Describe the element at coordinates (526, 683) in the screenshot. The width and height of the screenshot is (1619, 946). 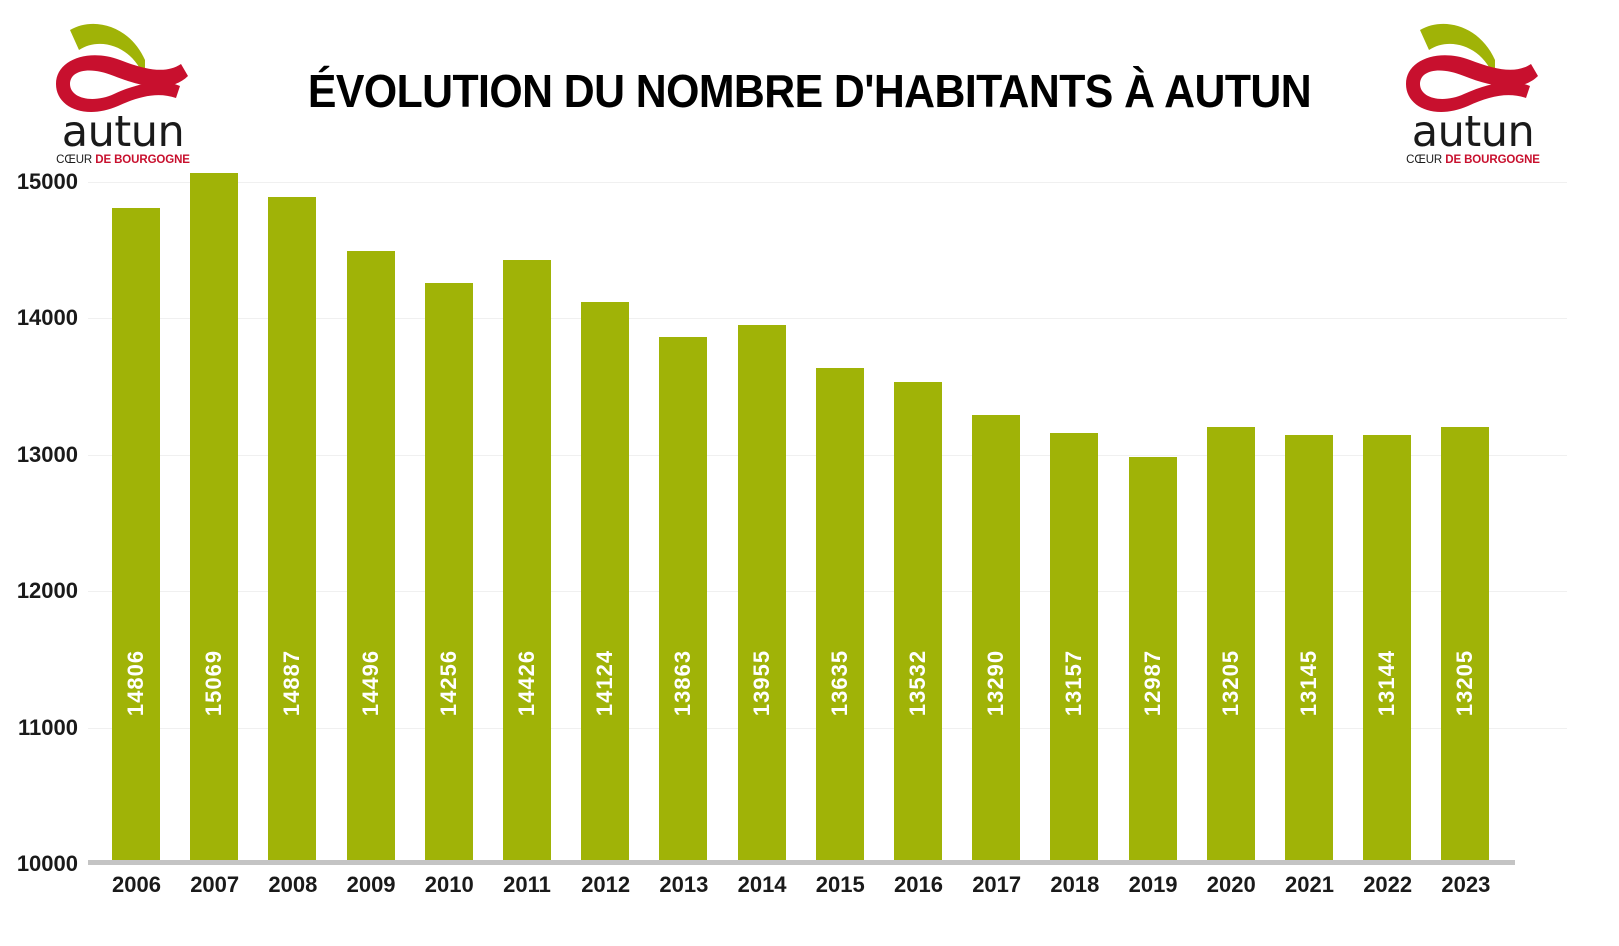
I see `bar-value-label: 14426` at that location.